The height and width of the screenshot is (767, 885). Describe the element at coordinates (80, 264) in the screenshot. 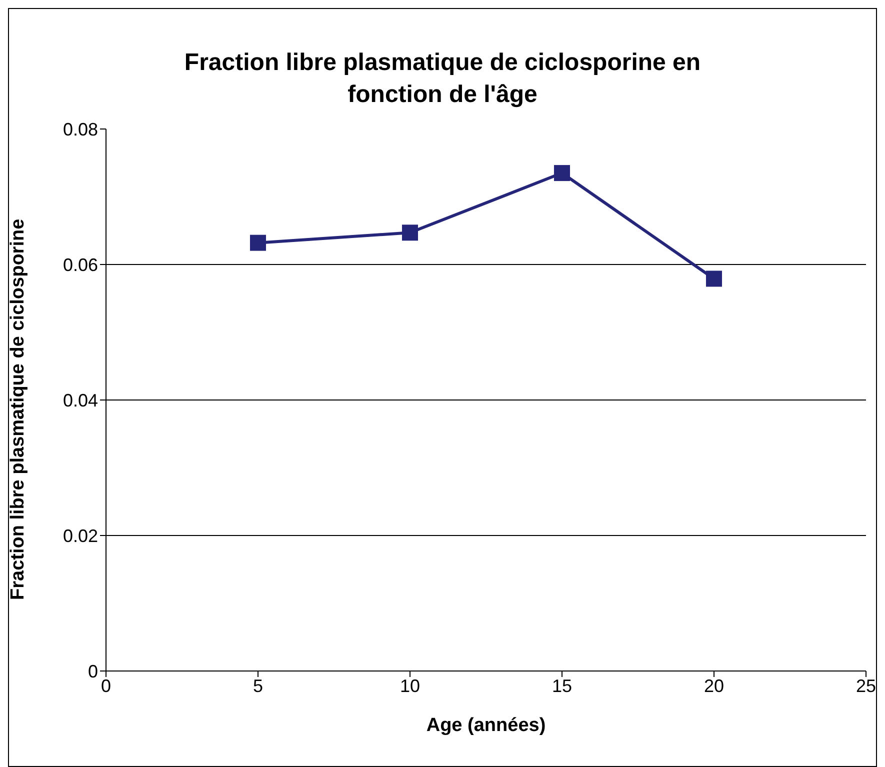

I see `y-tick-label: 0.06` at that location.